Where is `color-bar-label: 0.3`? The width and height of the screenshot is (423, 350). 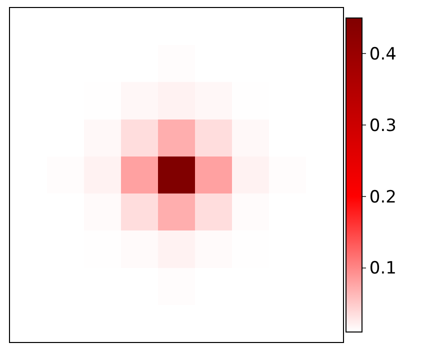 color-bar-label: 0.3 is located at coordinates (382, 126).